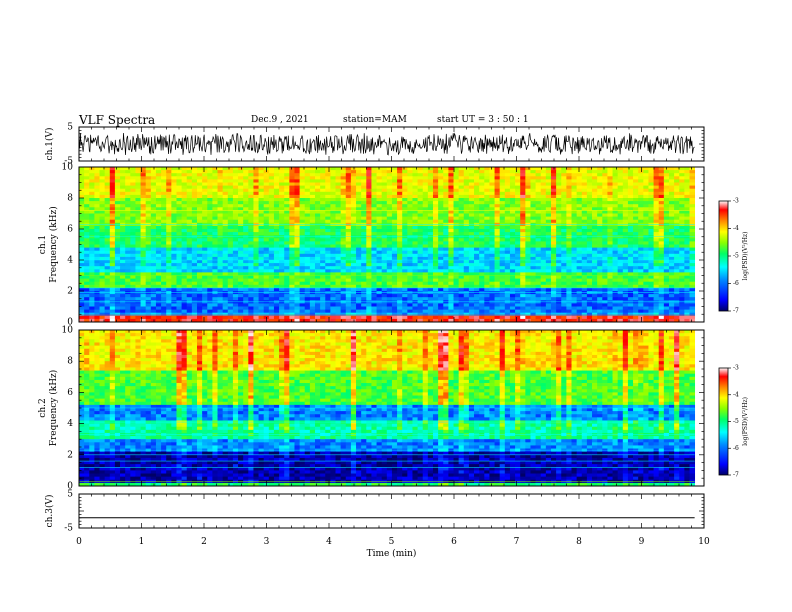  What do you see at coordinates (375, 120) in the screenshot?
I see `station-label: station=MAM` at bounding box center [375, 120].